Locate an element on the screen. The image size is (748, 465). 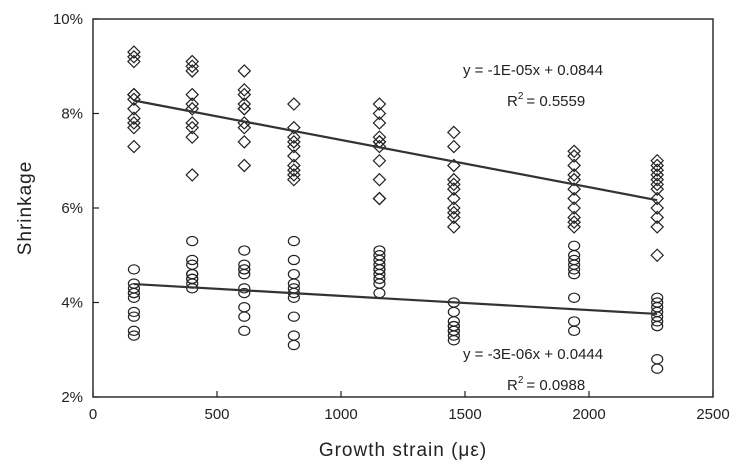
upper-equation: y = -1E-05x + 0.0844 is located at coordinates (533, 70).